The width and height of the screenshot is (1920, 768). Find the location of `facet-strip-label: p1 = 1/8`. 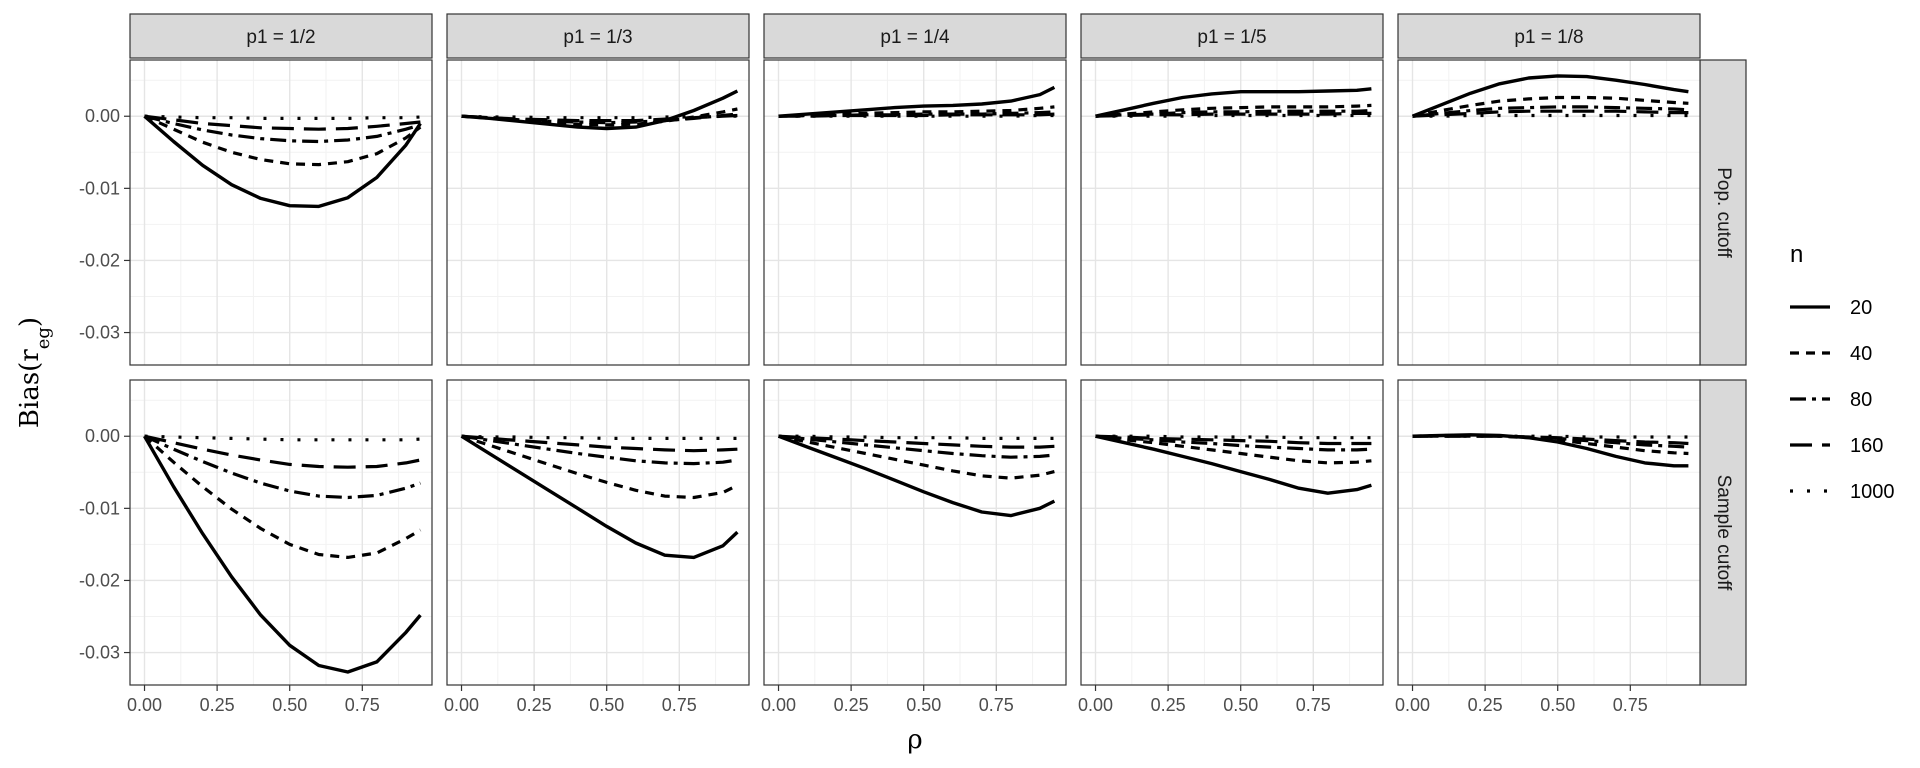

facet-strip-label: p1 = 1/8 is located at coordinates (1548, 37).